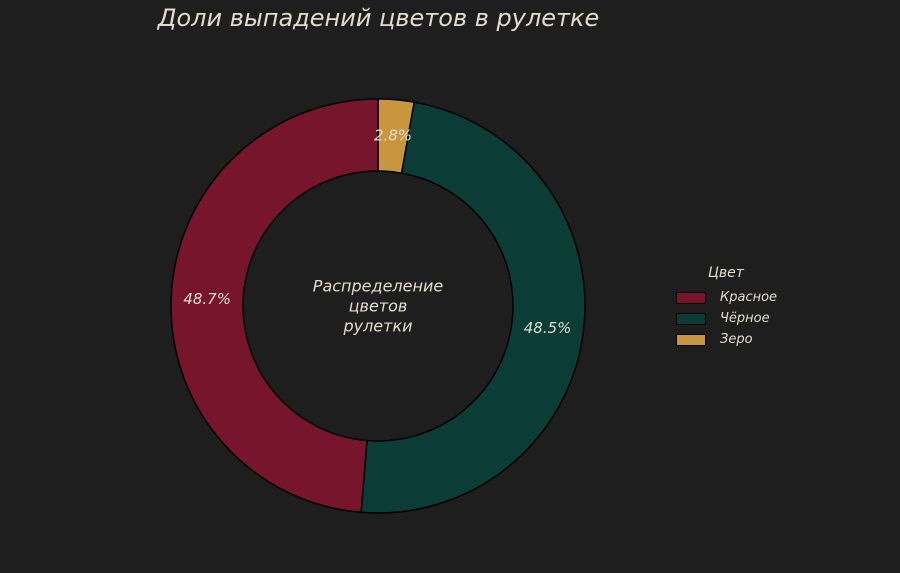 The height and width of the screenshot is (573, 900). I want to click on legend-label: Красное, so click(749, 297).